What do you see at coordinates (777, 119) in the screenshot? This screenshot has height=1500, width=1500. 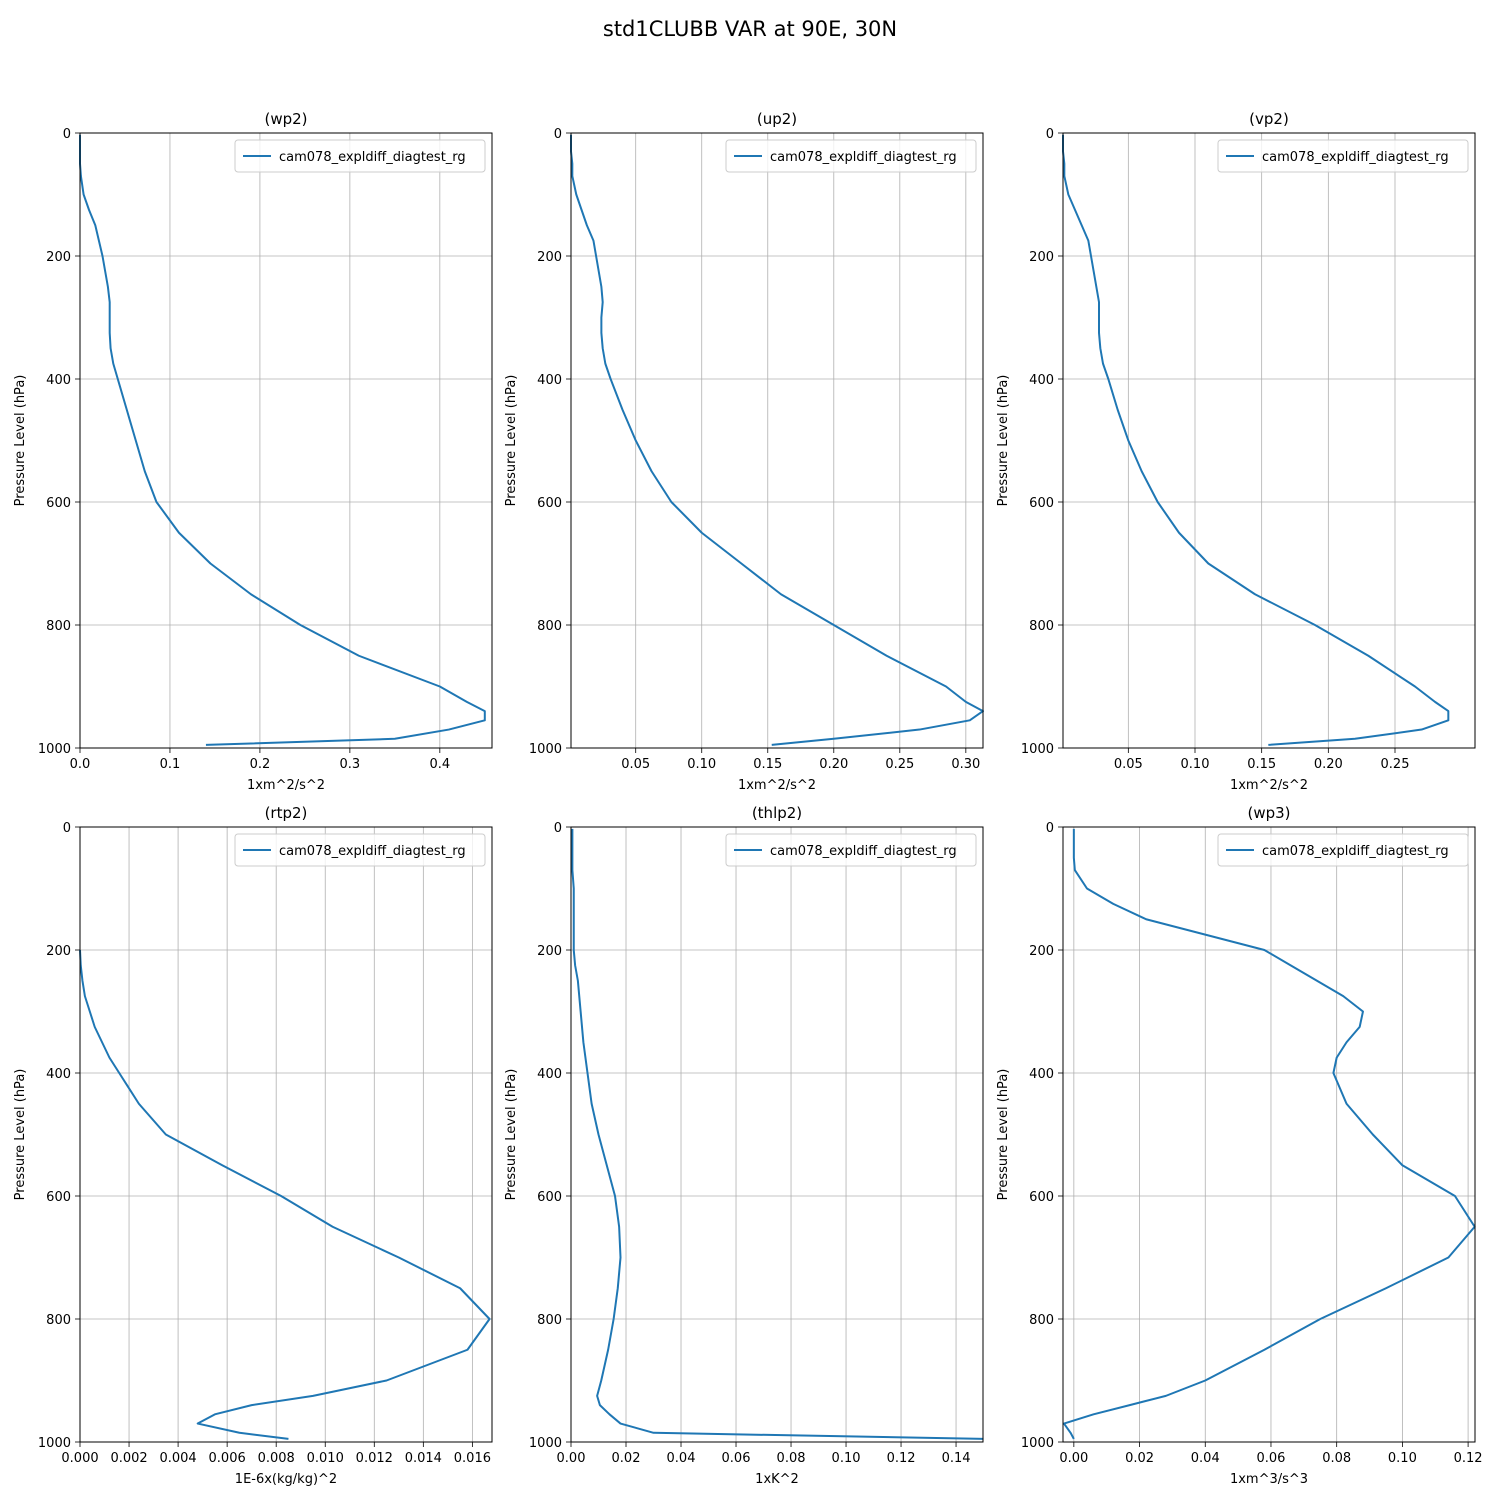 I see `subplot-title: (up2)` at bounding box center [777, 119].